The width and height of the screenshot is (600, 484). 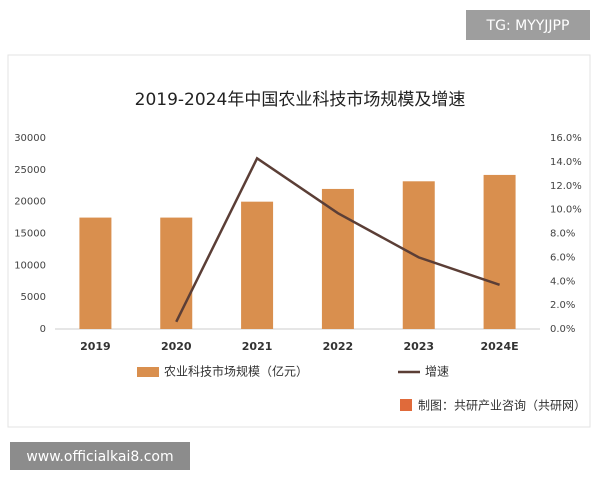 I want to click on x-tick-label: 2021, so click(x=257, y=346).